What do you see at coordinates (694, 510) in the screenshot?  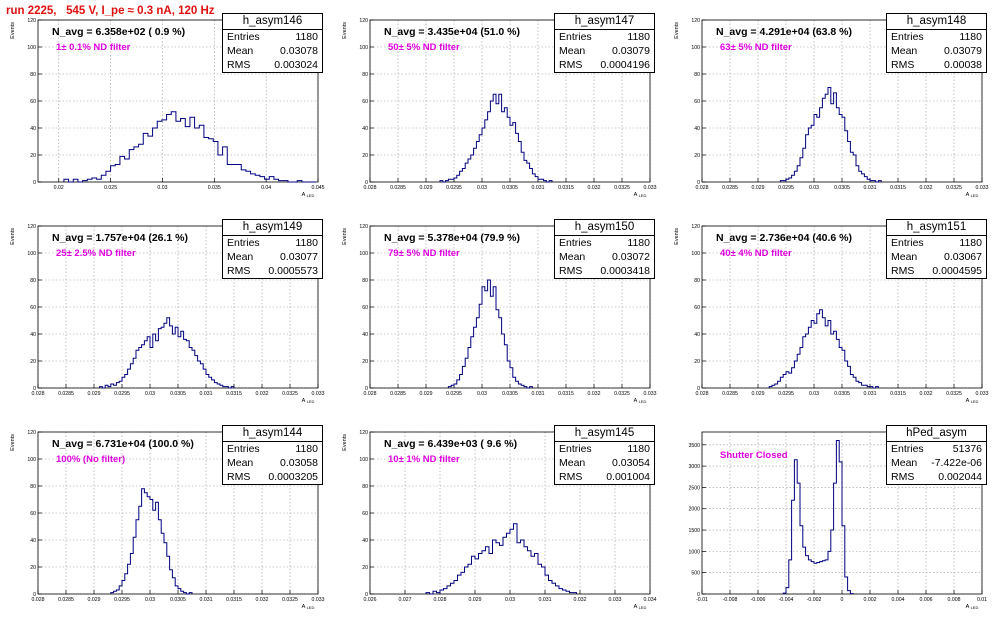 I see `y-tick-label: 2000` at bounding box center [694, 510].